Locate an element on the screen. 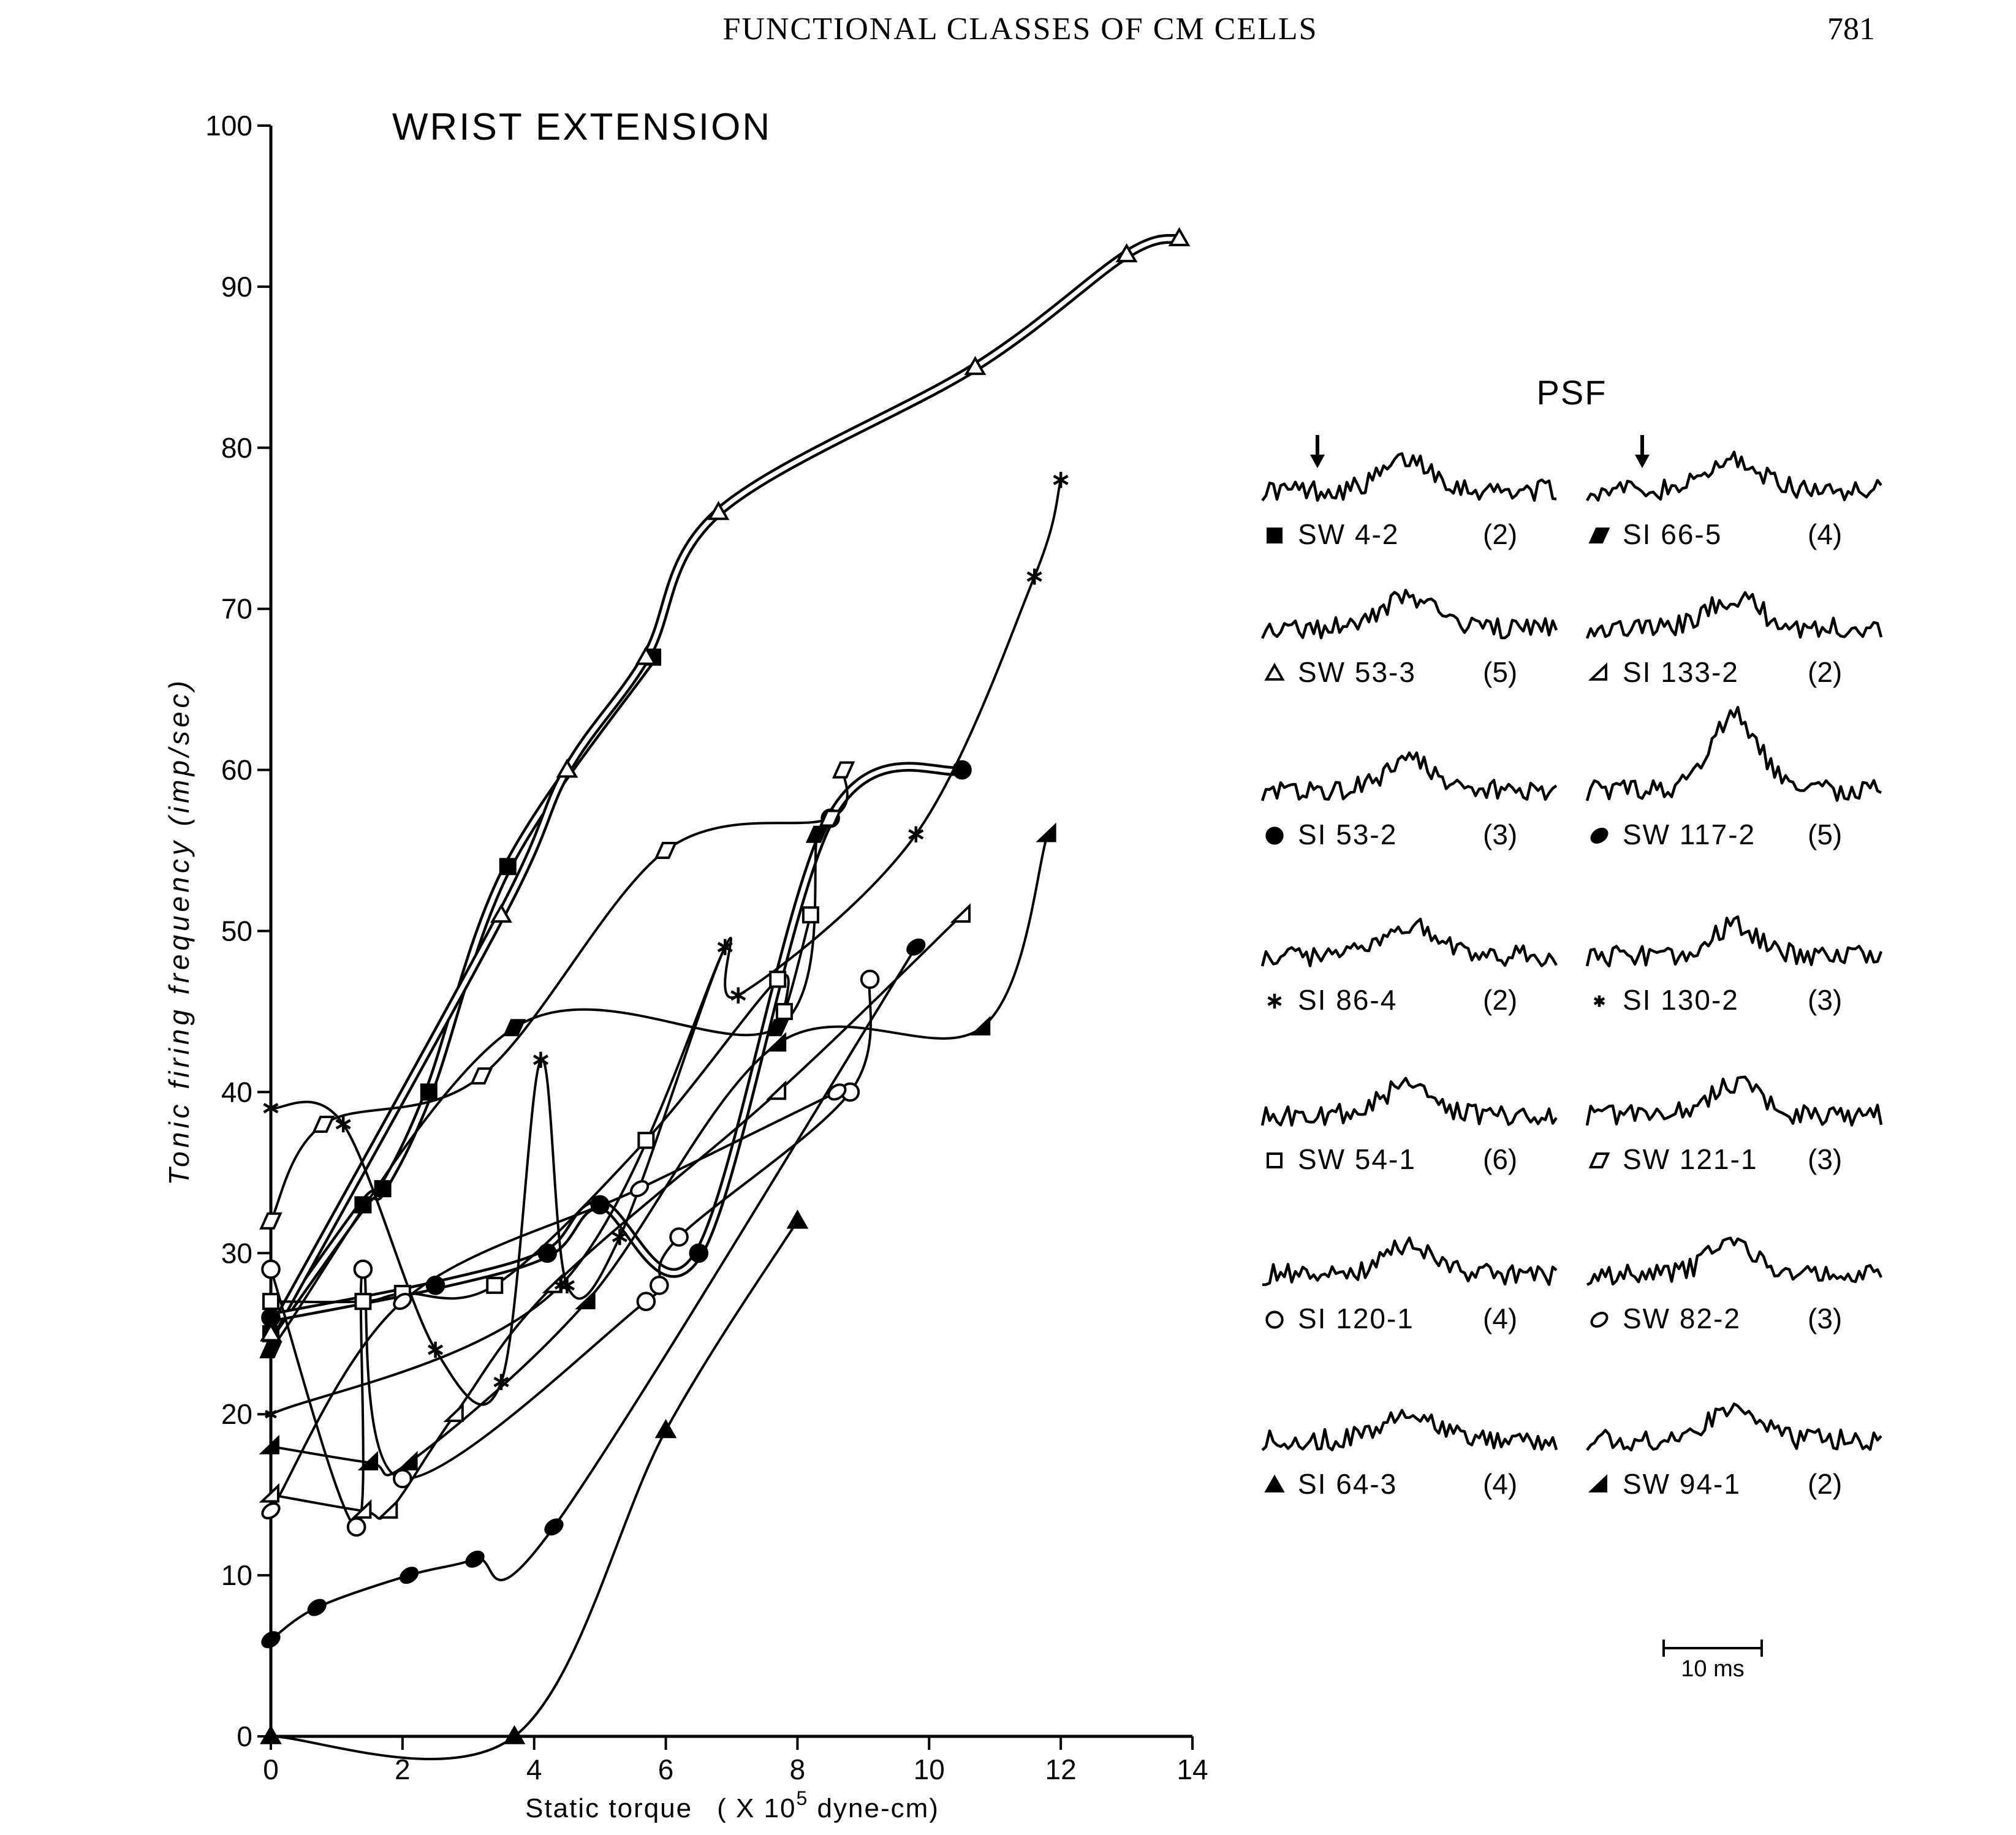 The height and width of the screenshot is (1835, 2016). psf-item-sw-4-2: SW 4-2 (2) is located at coordinates (1409, 492).